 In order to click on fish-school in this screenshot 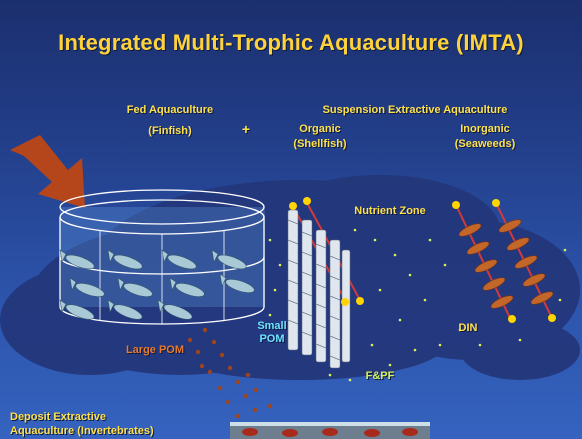, I will do `click(157, 284)`.